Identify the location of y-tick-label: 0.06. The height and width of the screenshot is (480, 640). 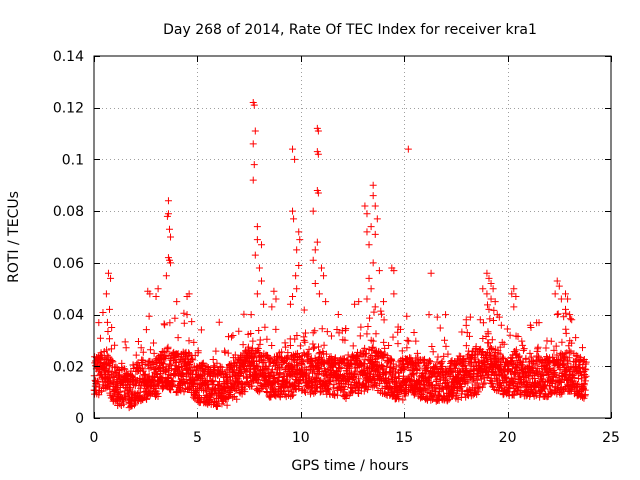
(68, 264).